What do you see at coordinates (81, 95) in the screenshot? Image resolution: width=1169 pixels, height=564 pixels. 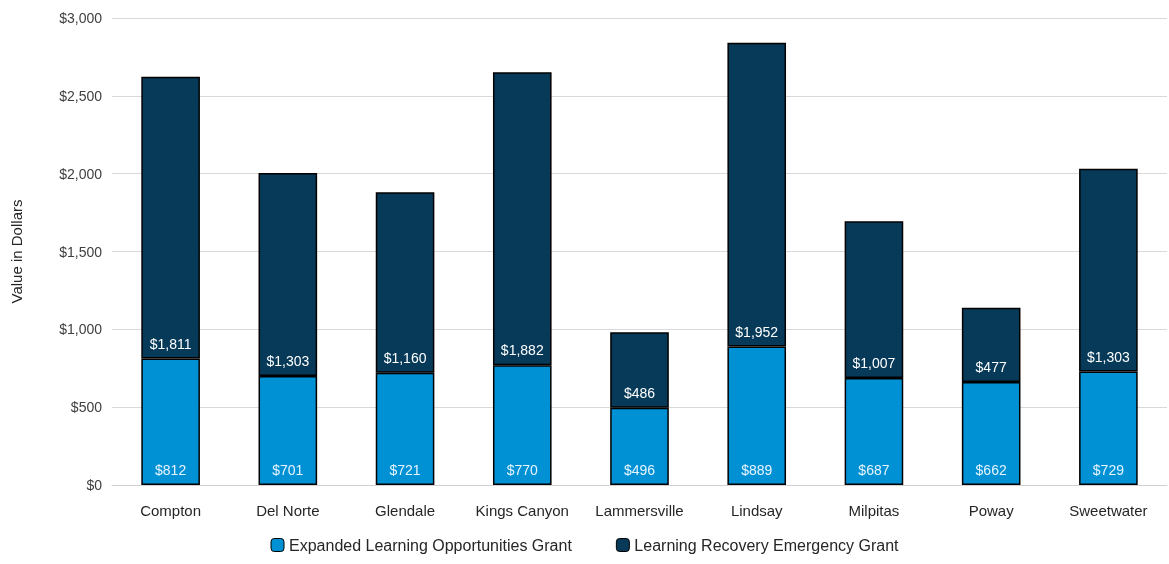 I see `y-tick-label: $2,500` at bounding box center [81, 95].